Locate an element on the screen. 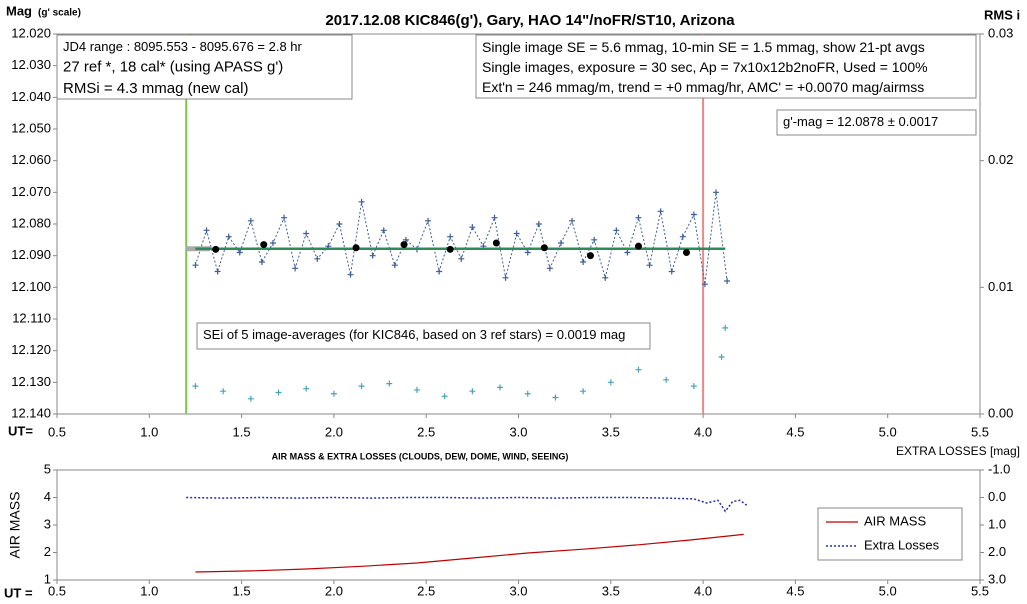  x-tick-label: 5.0 is located at coordinates (888, 431).